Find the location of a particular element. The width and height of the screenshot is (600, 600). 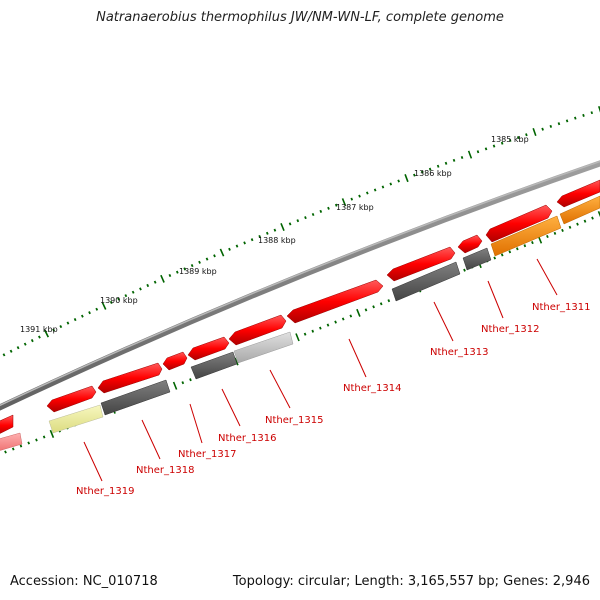

gene-label-nther-1319: Nther_1319 is located at coordinates (105, 491).